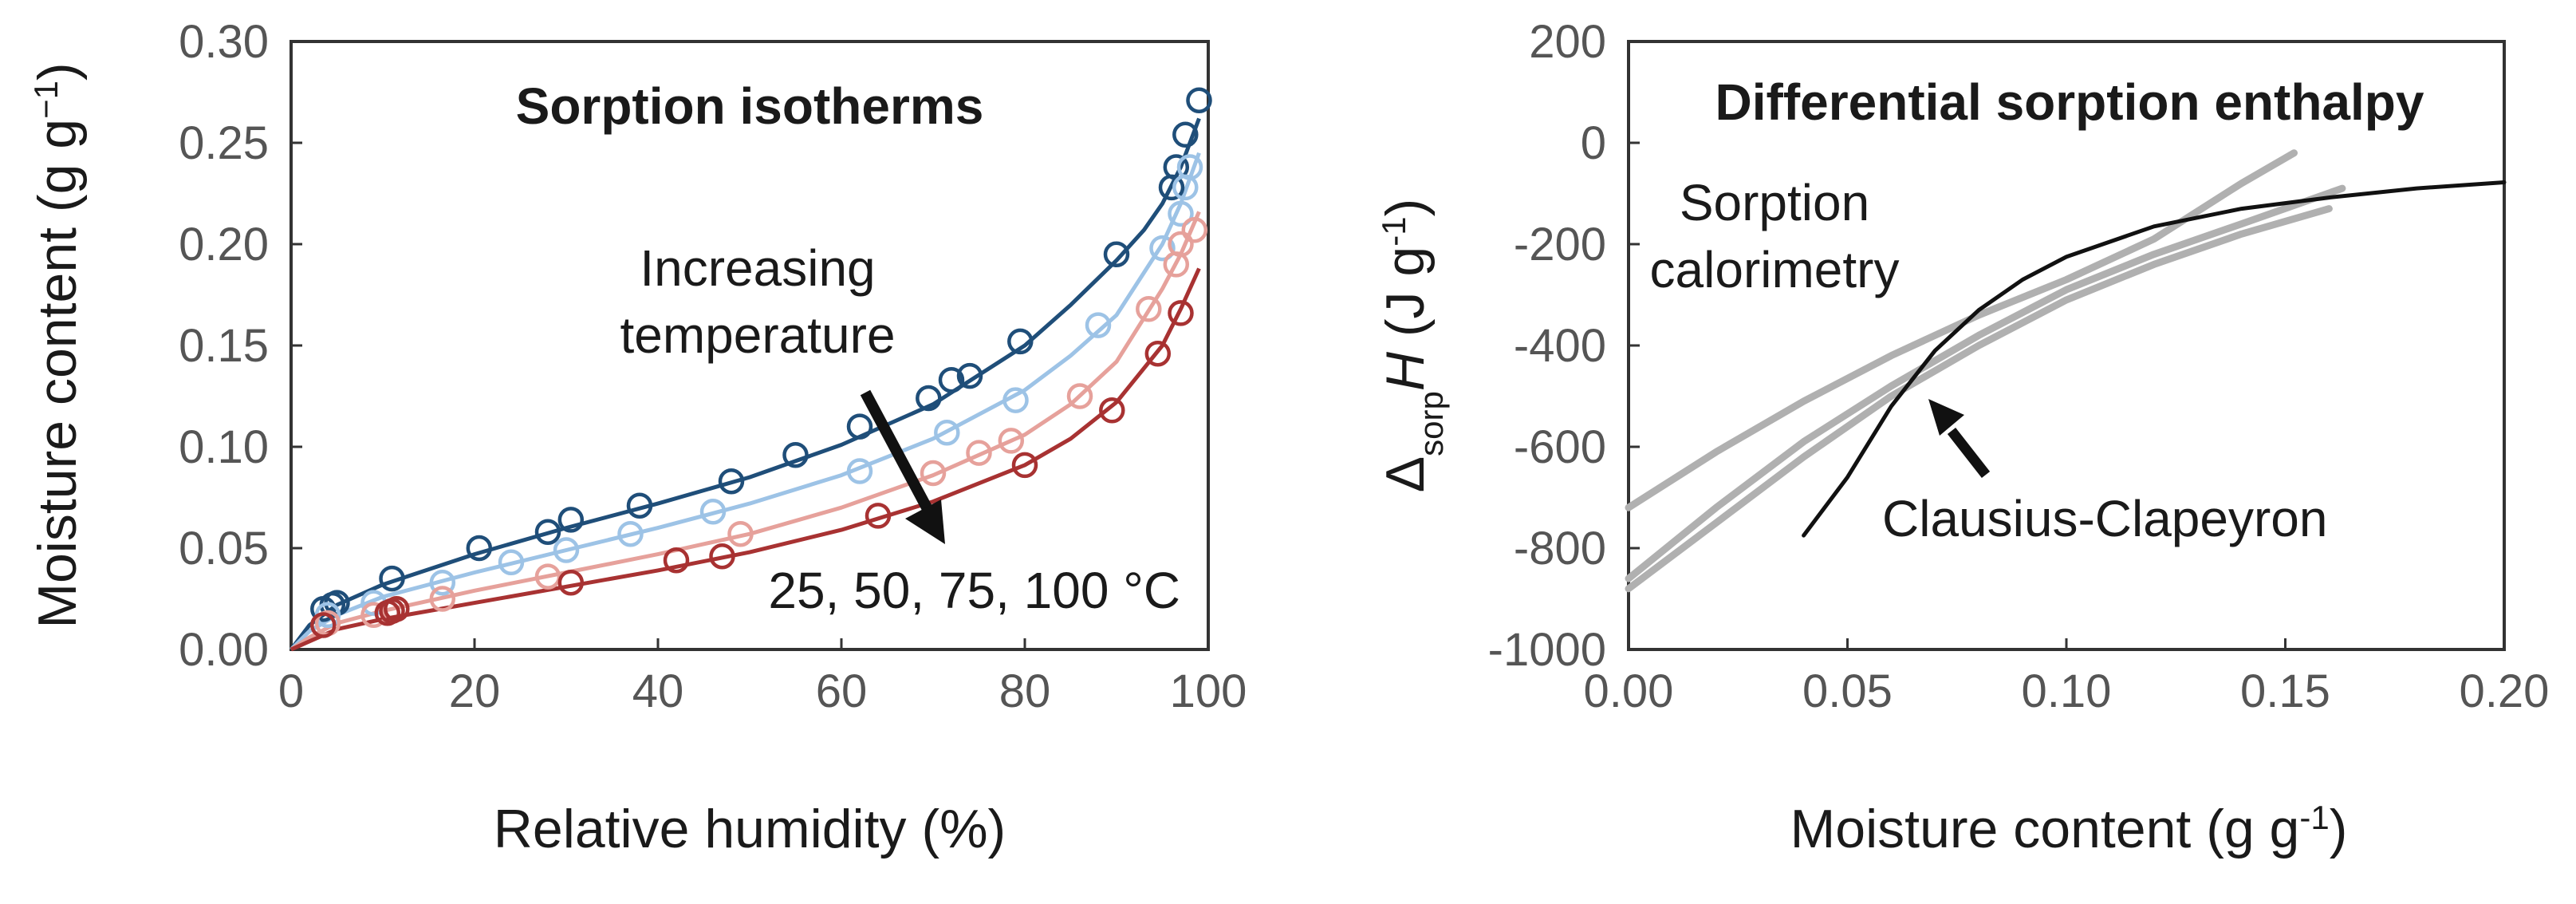 This screenshot has width=2576, height=904. I want to click on y-tick-label: 0.05, so click(224, 548).